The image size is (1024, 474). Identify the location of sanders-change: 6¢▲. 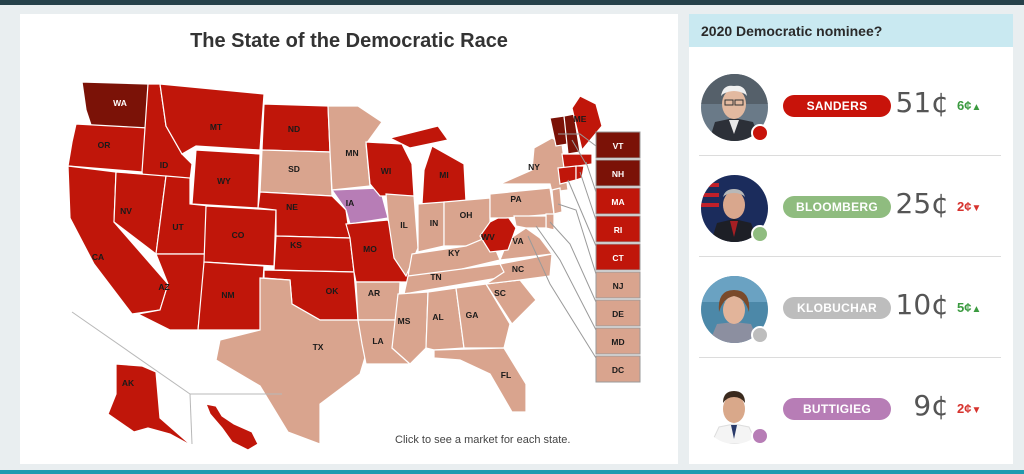
(969, 105).